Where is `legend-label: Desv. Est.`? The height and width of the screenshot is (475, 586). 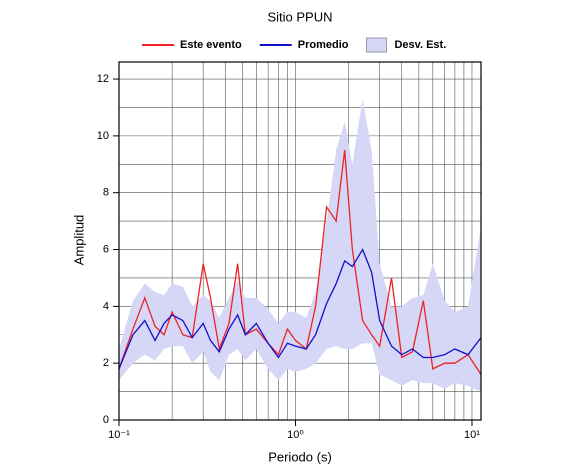
legend-label: Desv. Est. is located at coordinates (420, 45).